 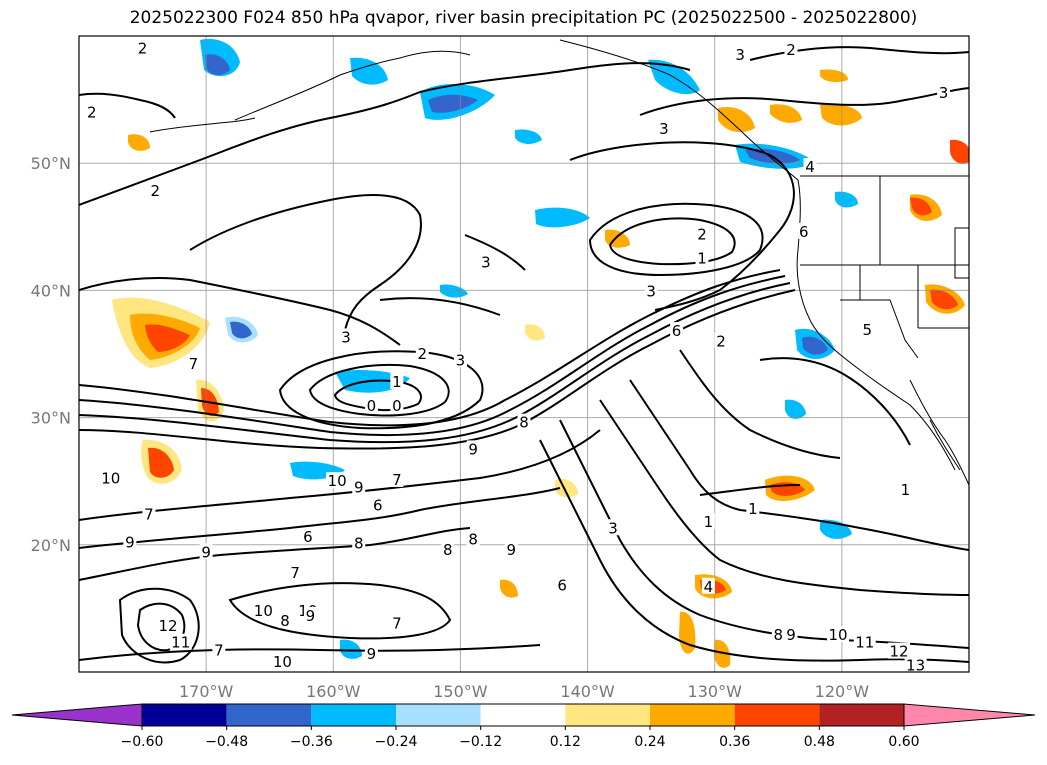 I want to click on longitude-tick-labels: 170°W 160°W 150°W 140°W 130°W 120°W, so click(x=524, y=691).